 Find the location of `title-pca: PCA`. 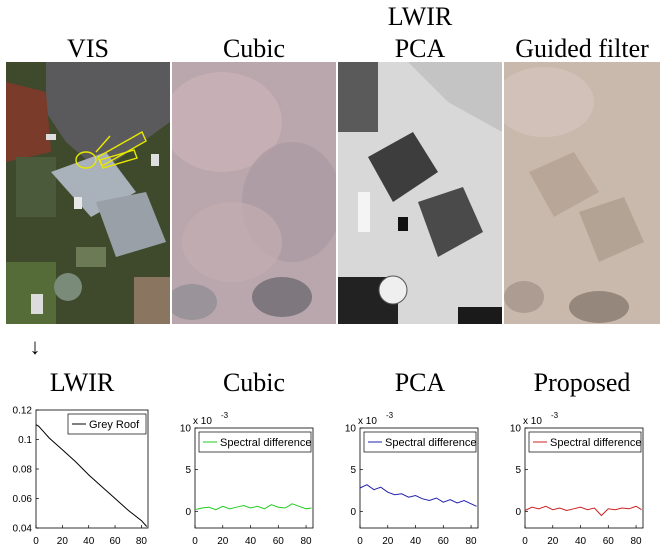

title-pca: PCA is located at coordinates (420, 48).